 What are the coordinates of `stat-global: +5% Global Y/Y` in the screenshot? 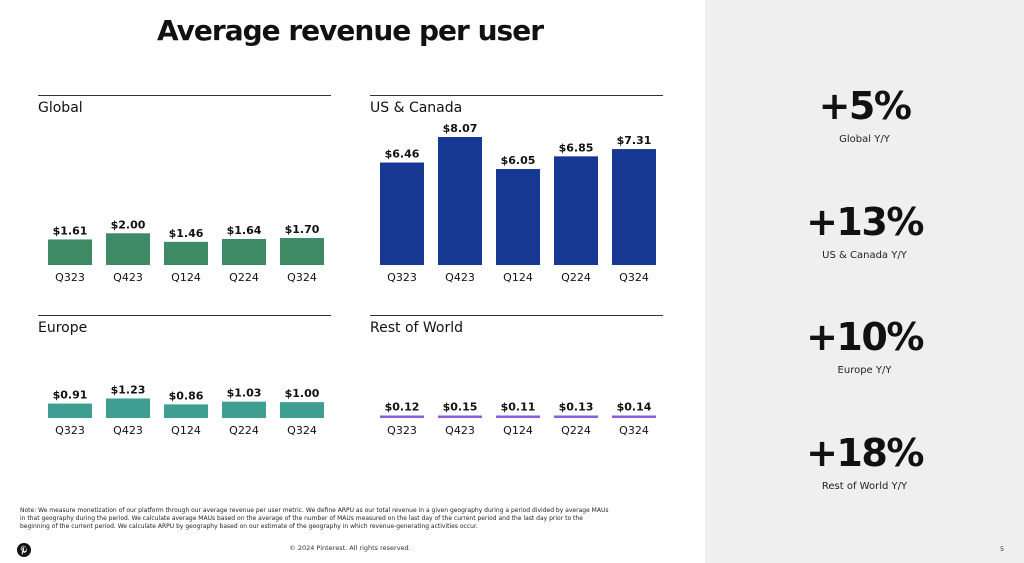 It's located at (864, 114).